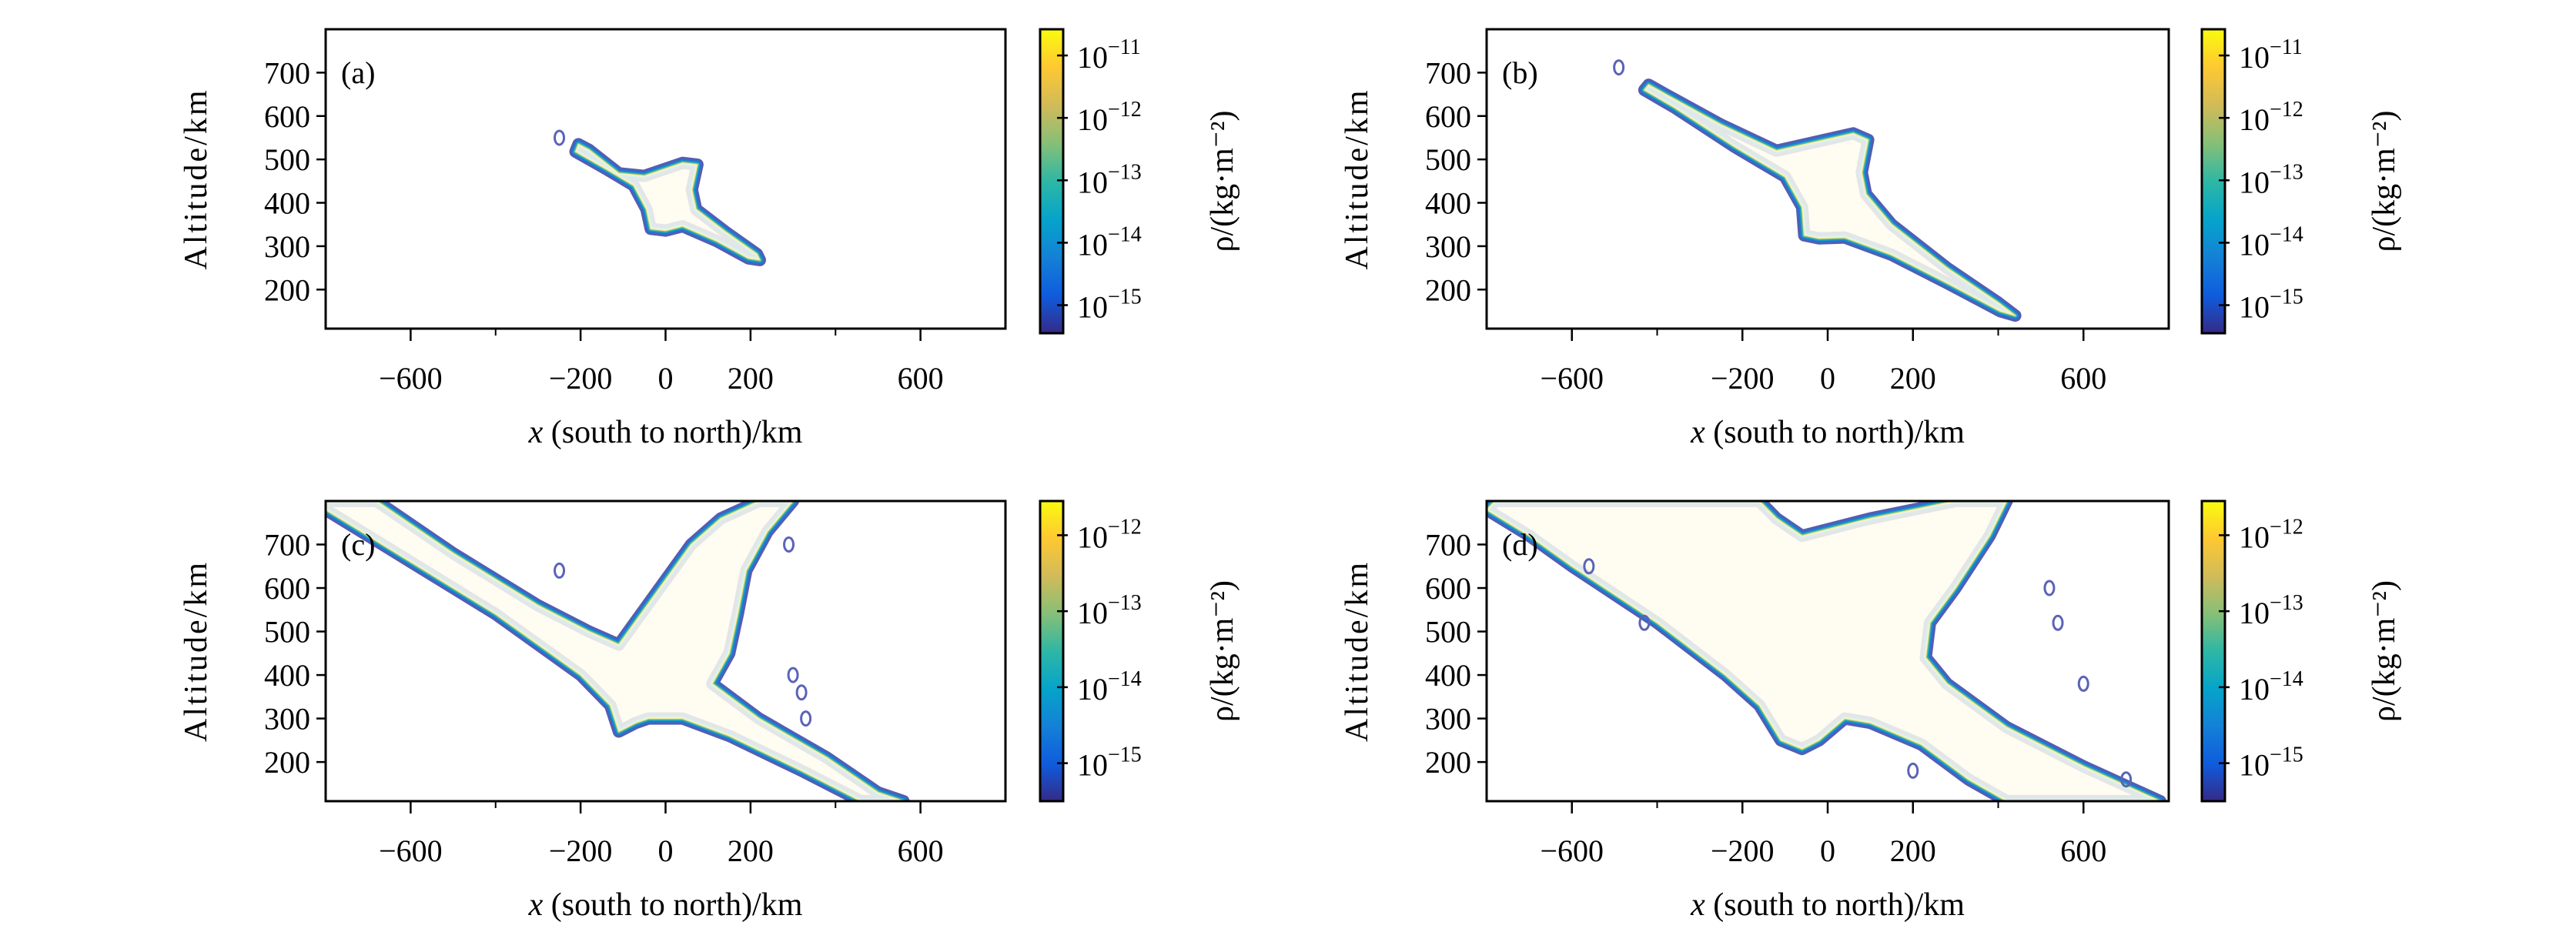 Image resolution: width=2576 pixels, height=932 pixels. I want to click on panel-label: (a), so click(358, 72).